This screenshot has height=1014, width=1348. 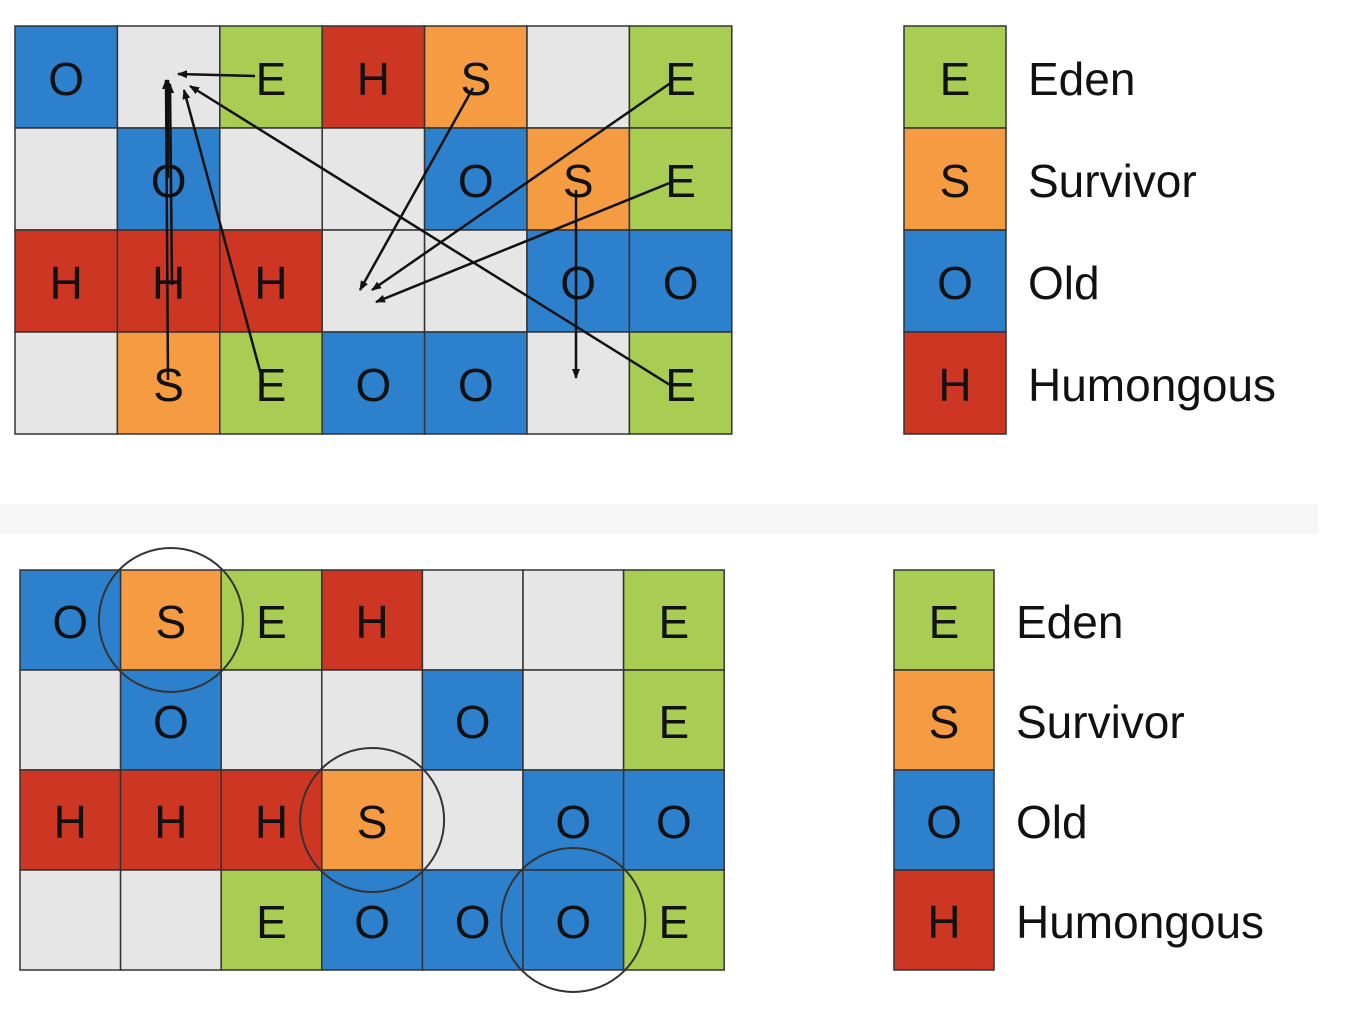 What do you see at coordinates (475, 79) in the screenshot?
I see `before-region-letter: S` at bounding box center [475, 79].